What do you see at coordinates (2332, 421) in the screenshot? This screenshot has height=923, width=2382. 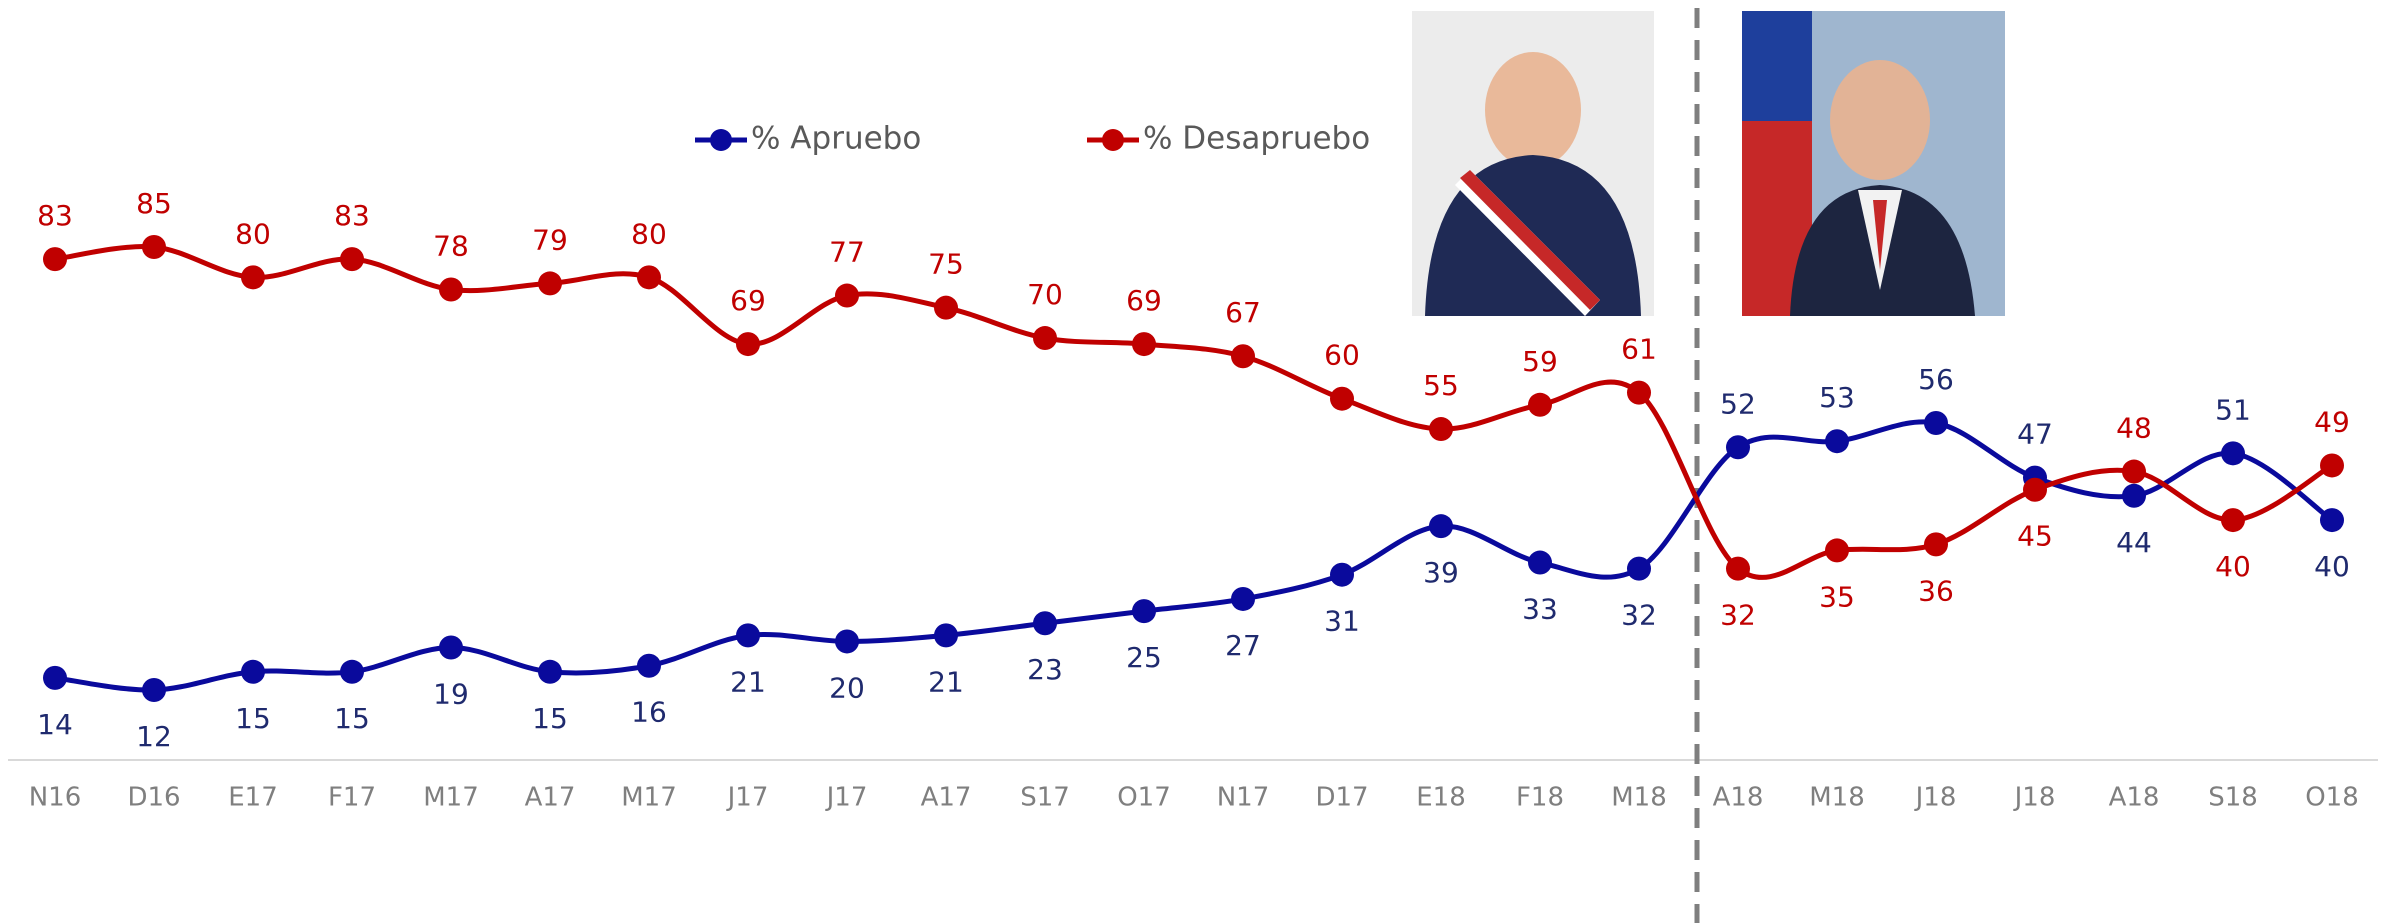 I see `data-label: 49` at bounding box center [2332, 421].